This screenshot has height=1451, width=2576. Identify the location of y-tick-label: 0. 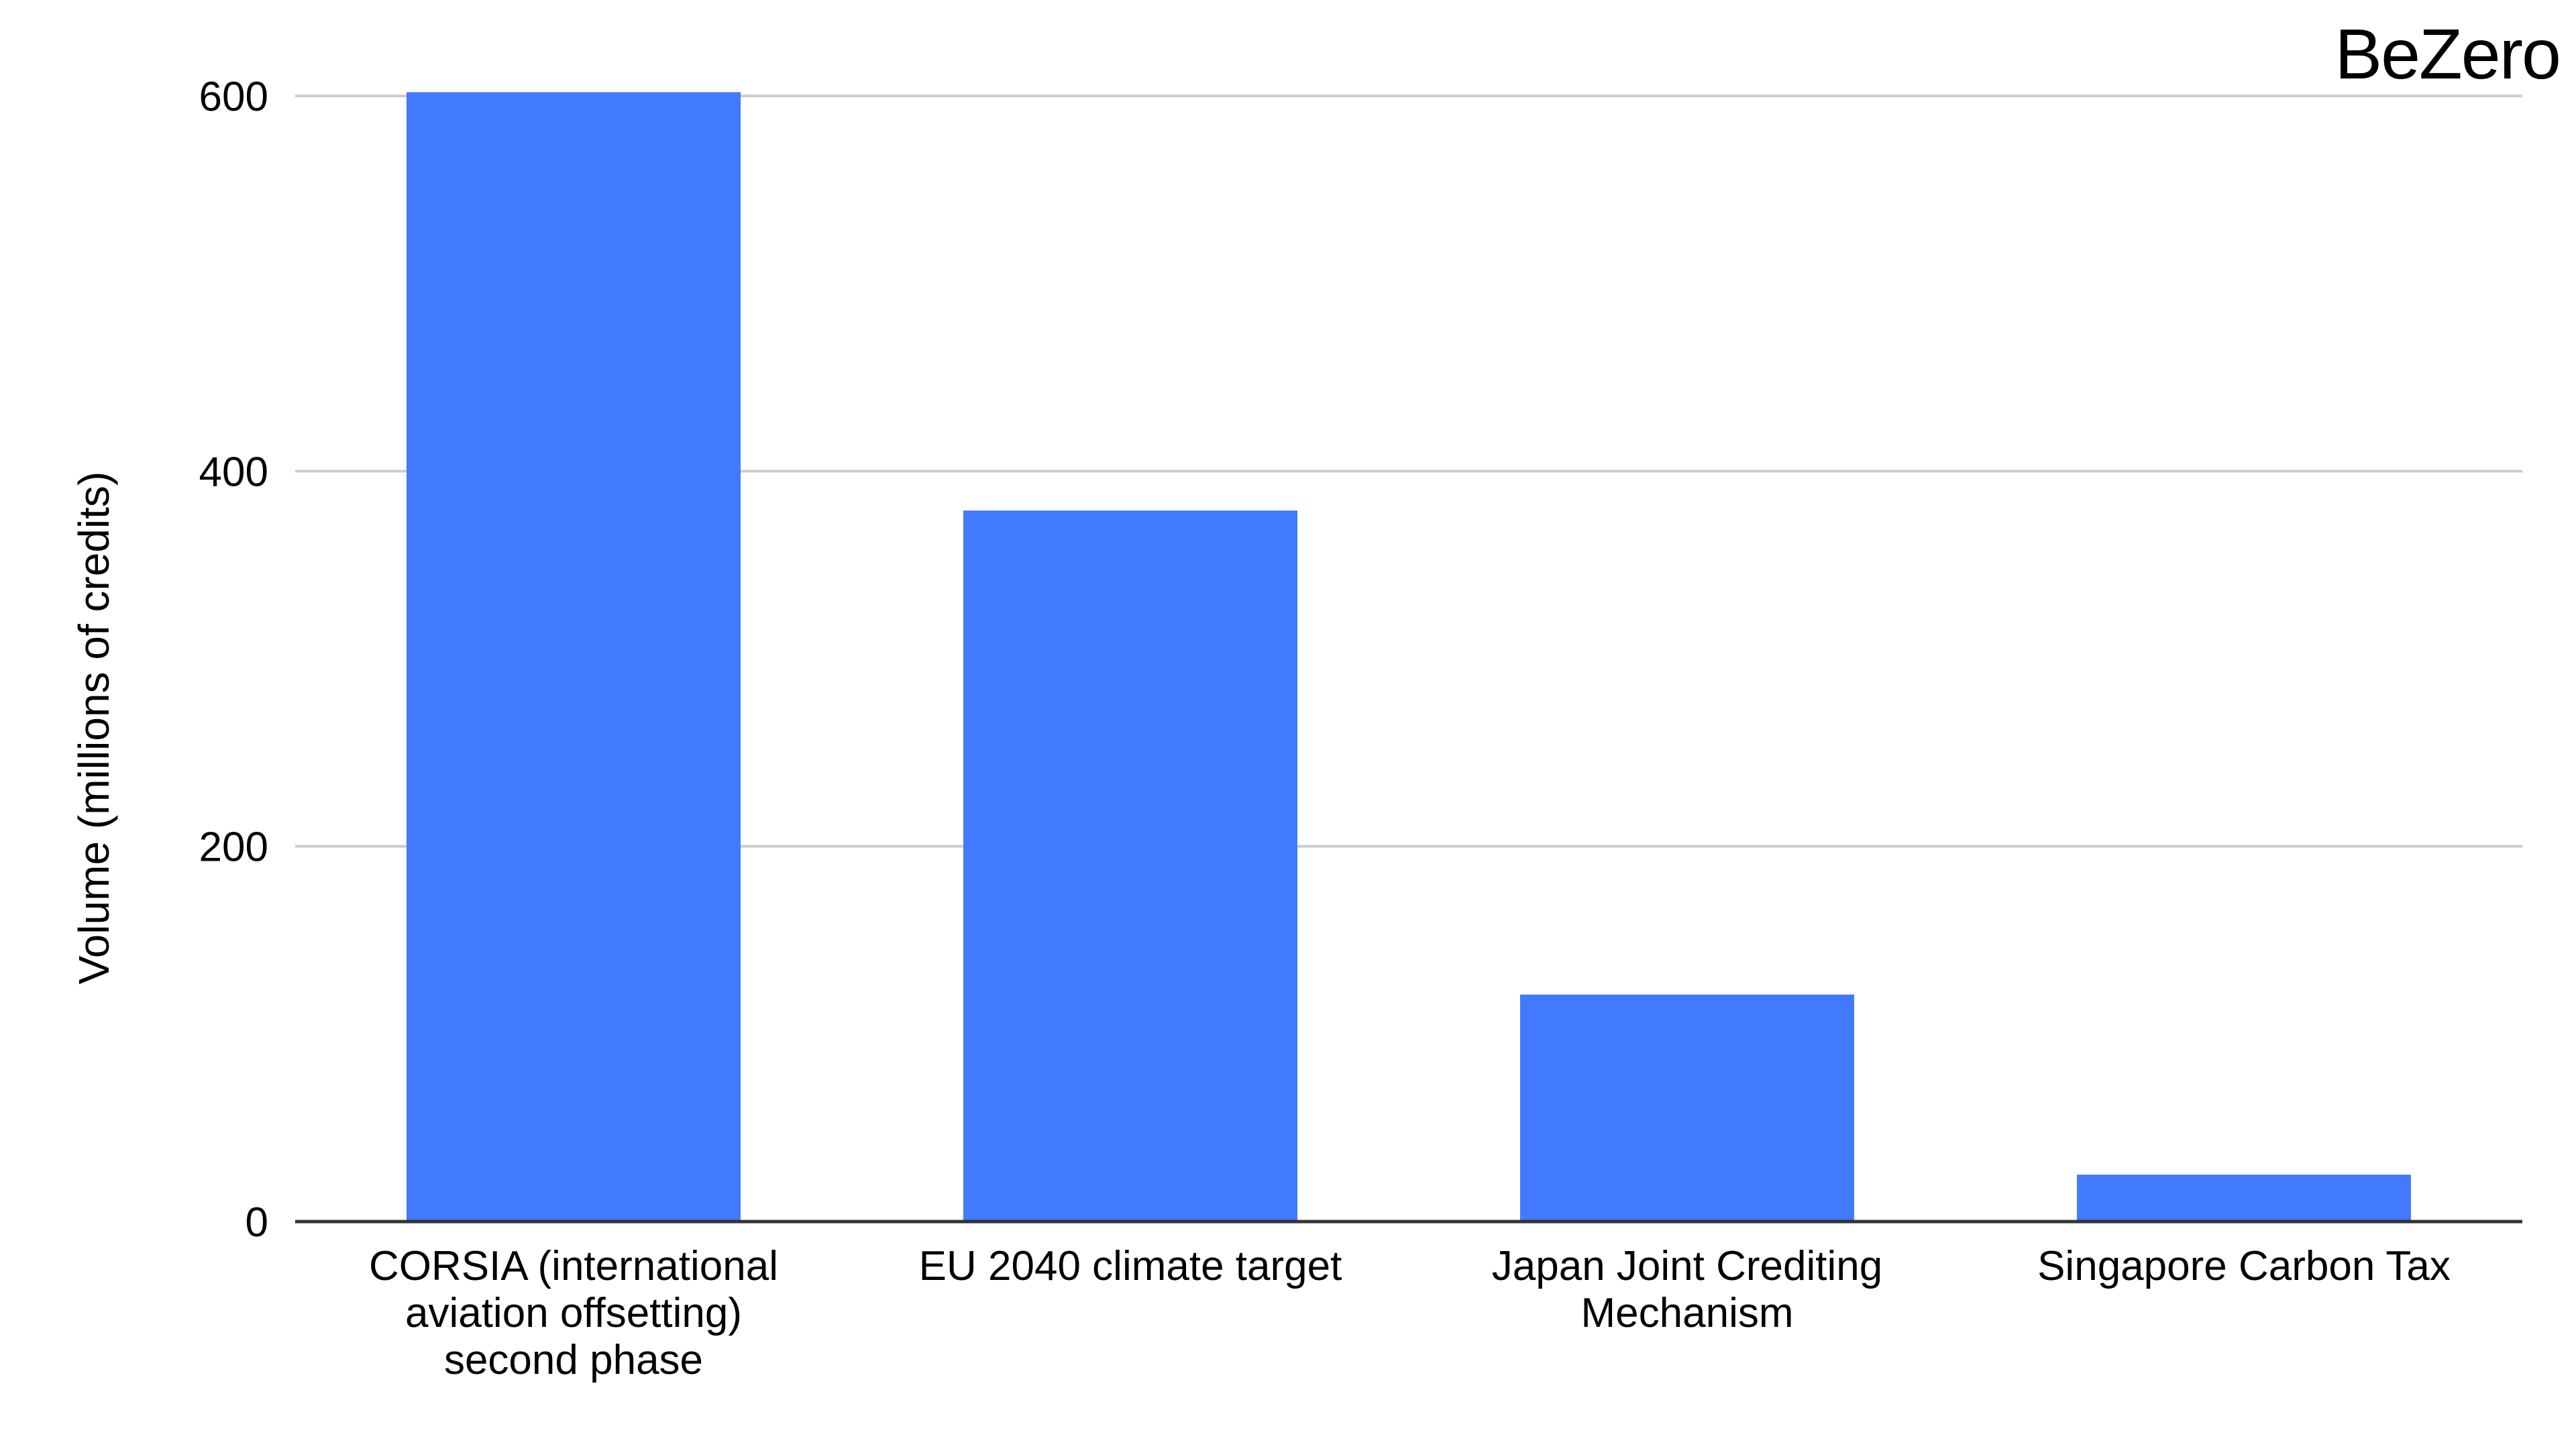
(257, 1222).